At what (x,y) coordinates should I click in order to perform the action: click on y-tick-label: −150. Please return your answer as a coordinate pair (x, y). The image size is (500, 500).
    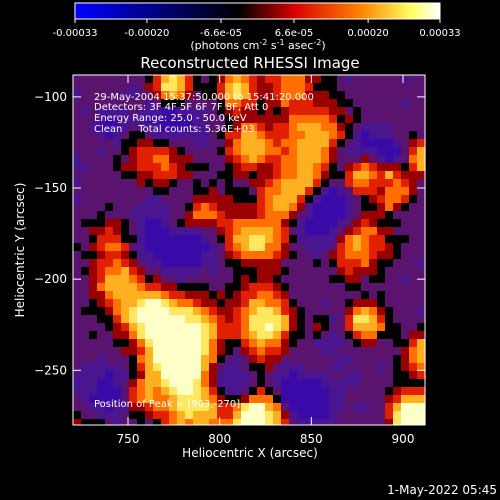
    Looking at the image, I should click on (50, 188).